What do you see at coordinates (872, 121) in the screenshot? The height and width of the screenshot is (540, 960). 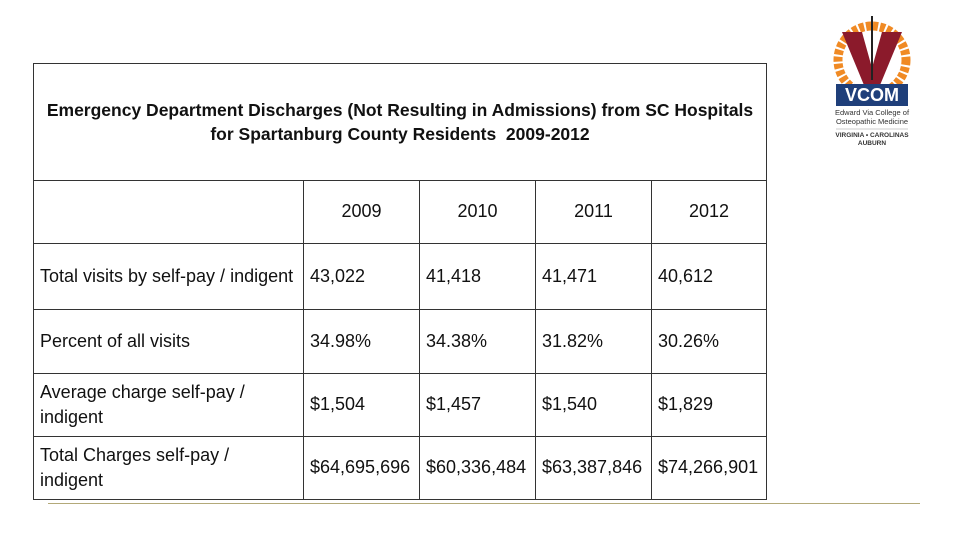 I see `logo-line: Osteopathic Medicine` at bounding box center [872, 121].